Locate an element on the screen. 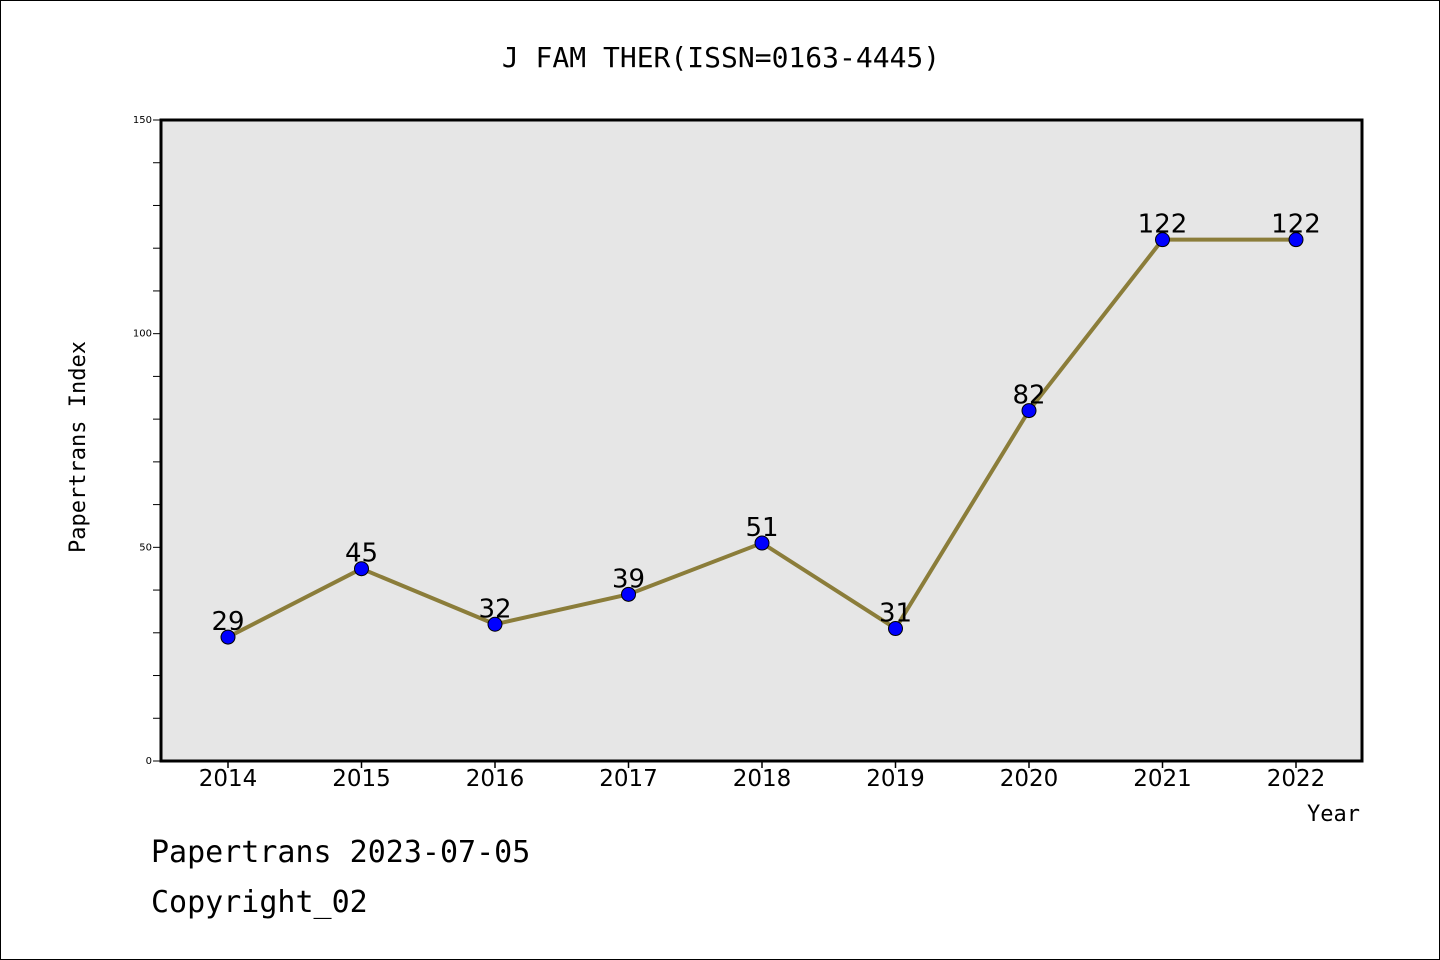 Image resolution: width=1440 pixels, height=960 pixels. y-tick-label: 100 is located at coordinates (142, 334).